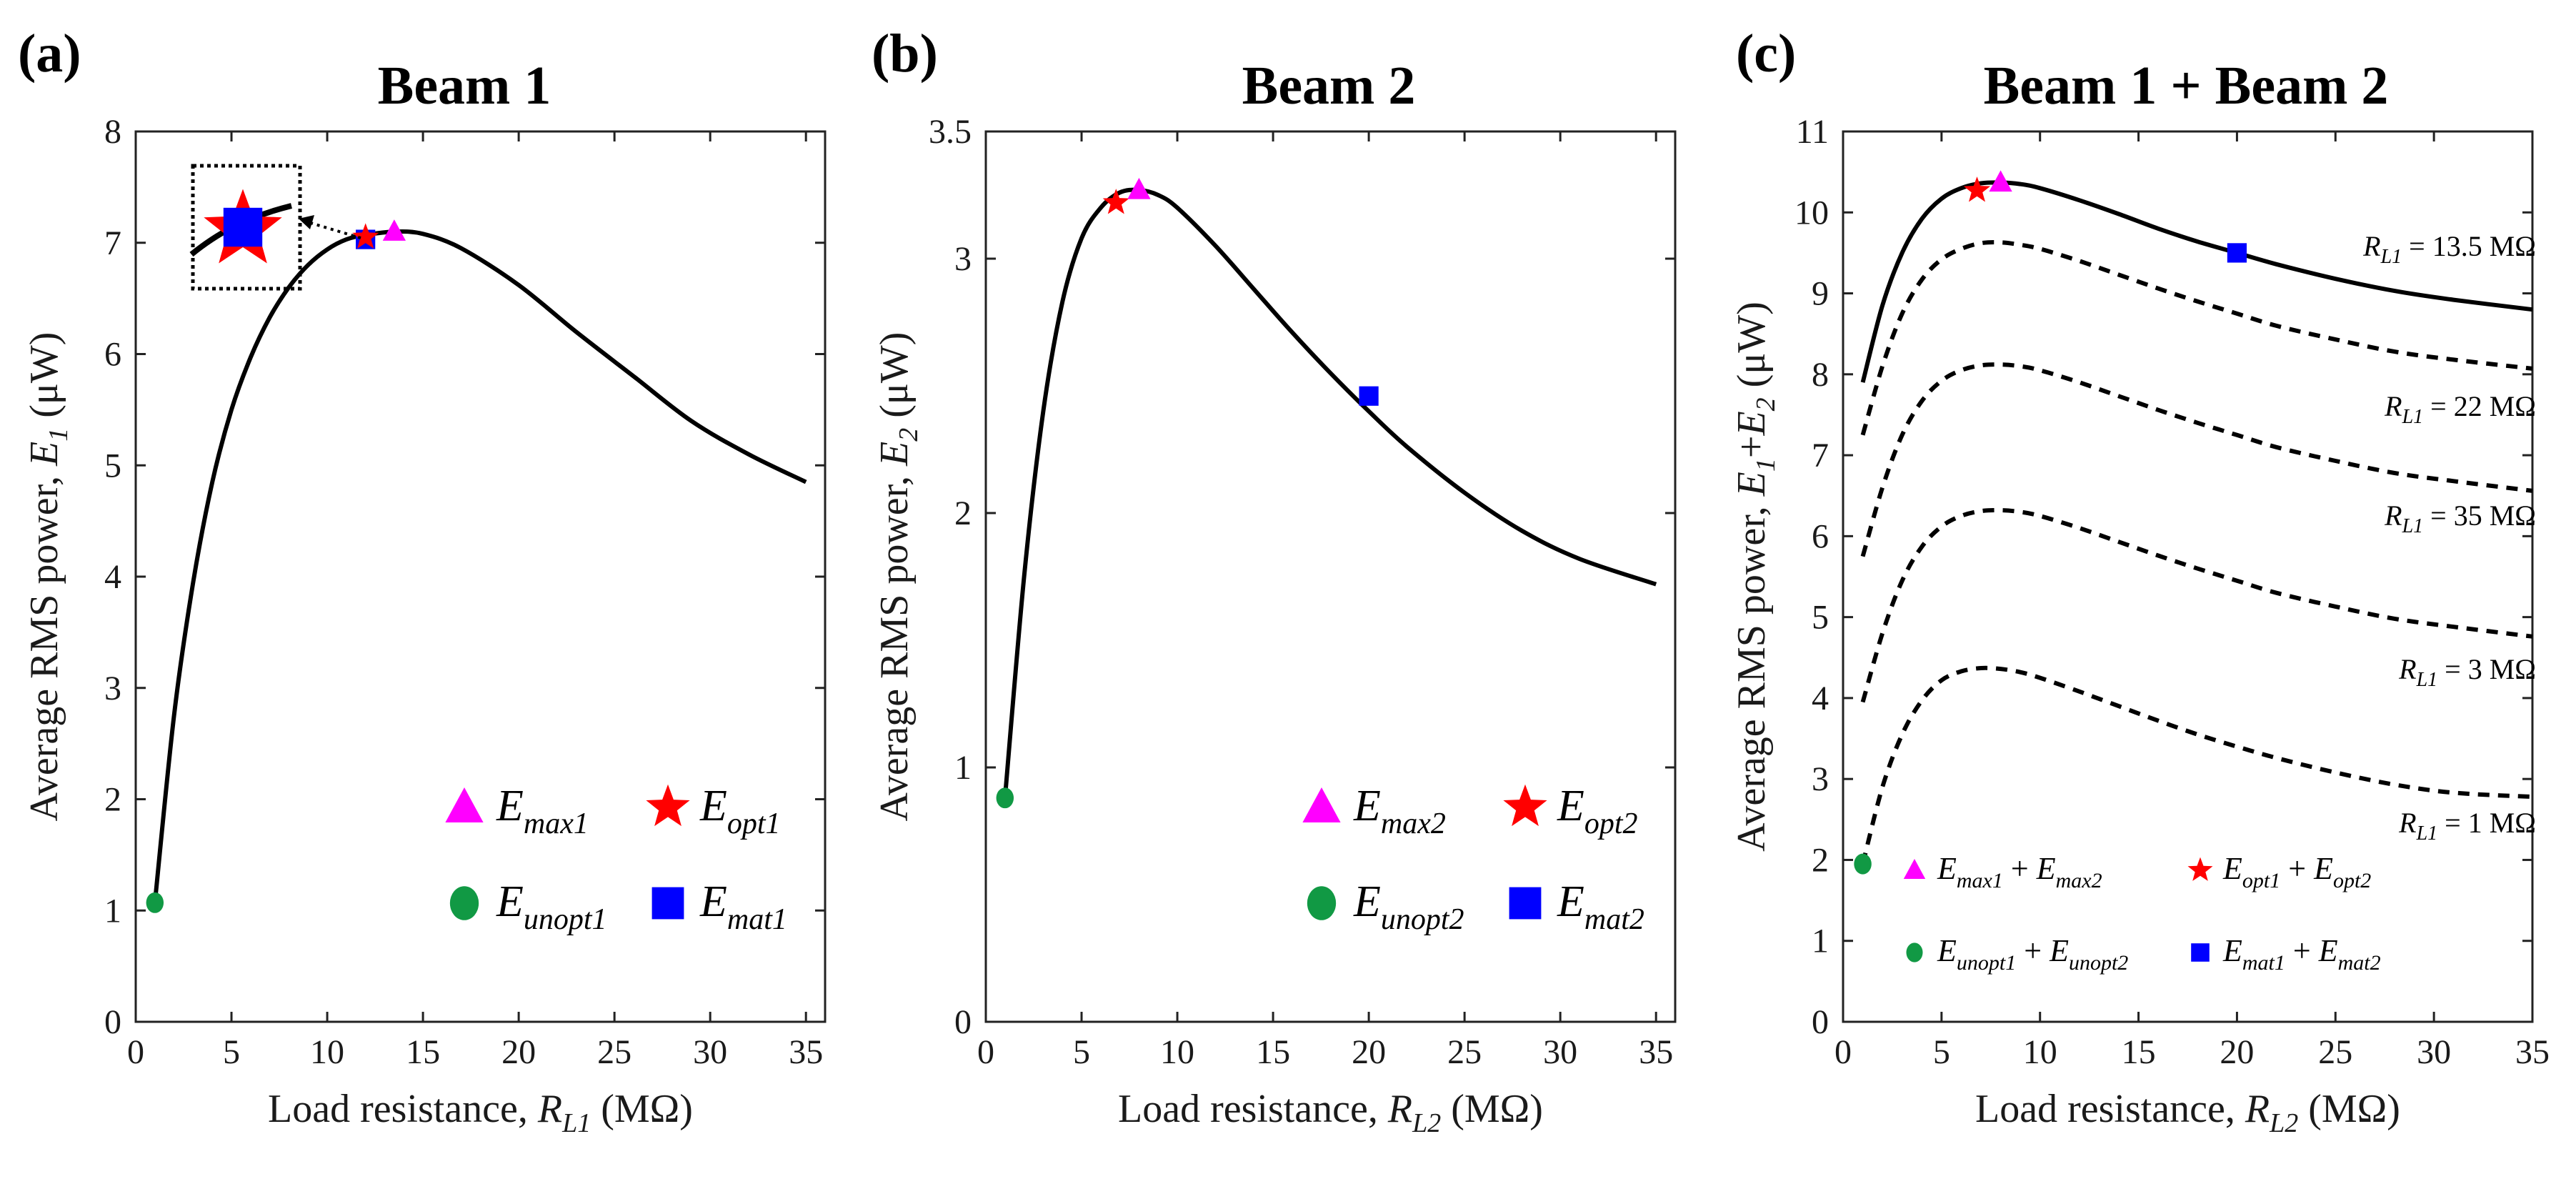  Describe the element at coordinates (616, 859) in the screenshot. I see `legend: Emax1 Eopt1 Eunopt1 Emat1` at that location.